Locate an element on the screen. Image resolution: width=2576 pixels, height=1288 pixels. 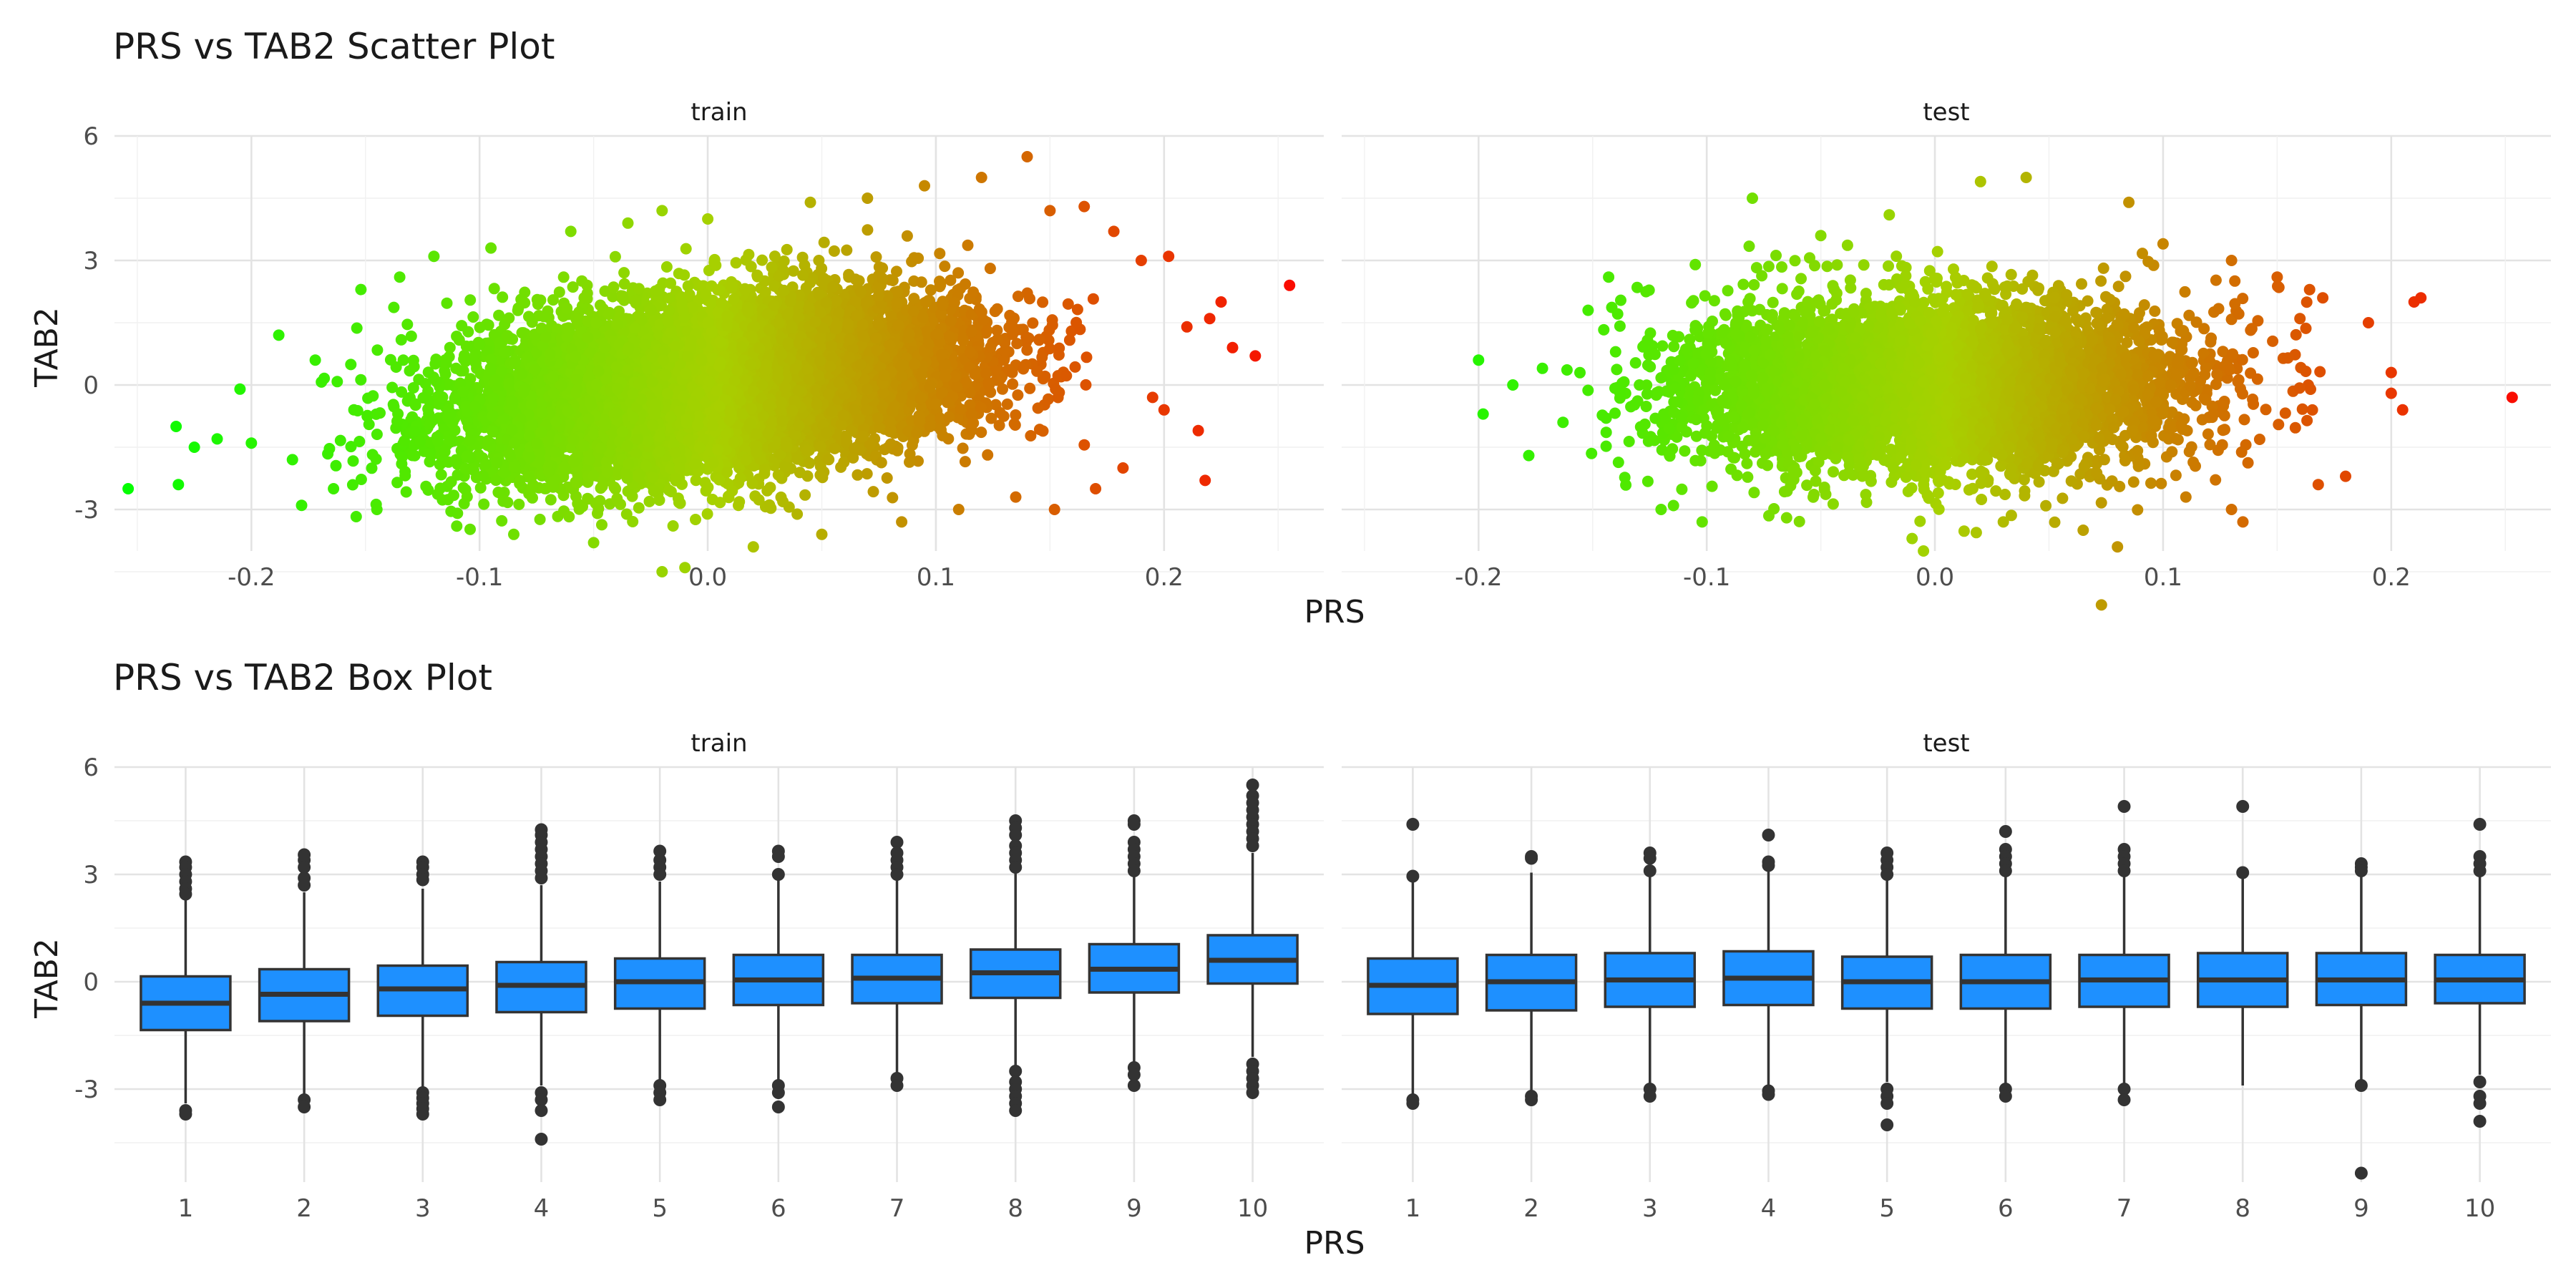
scatter-strip-test: test is located at coordinates (1946, 112).